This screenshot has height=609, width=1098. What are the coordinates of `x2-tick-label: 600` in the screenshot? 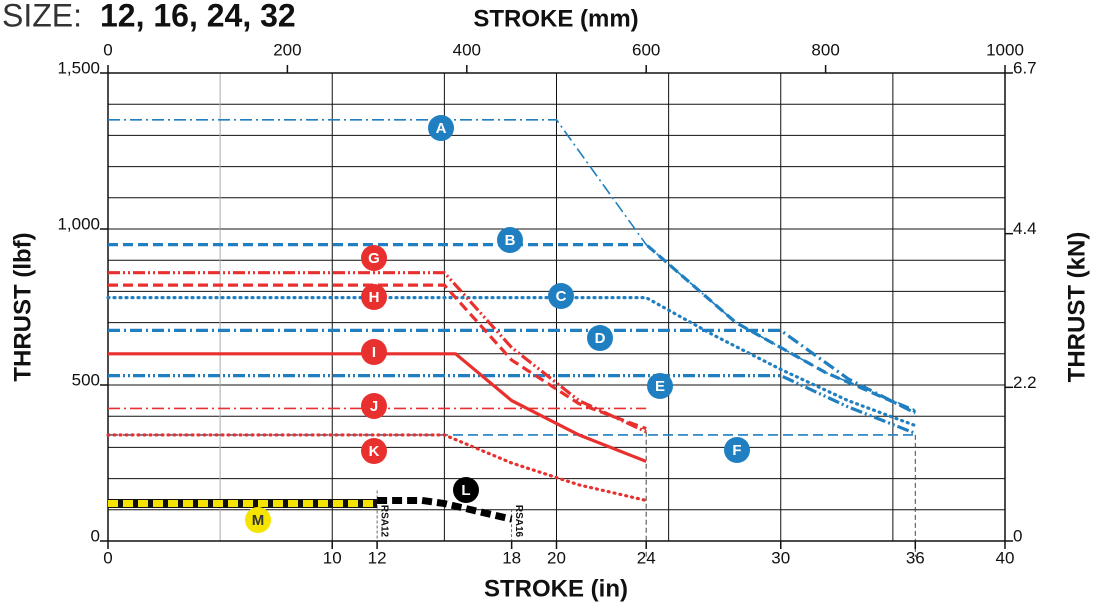 It's located at (646, 49).